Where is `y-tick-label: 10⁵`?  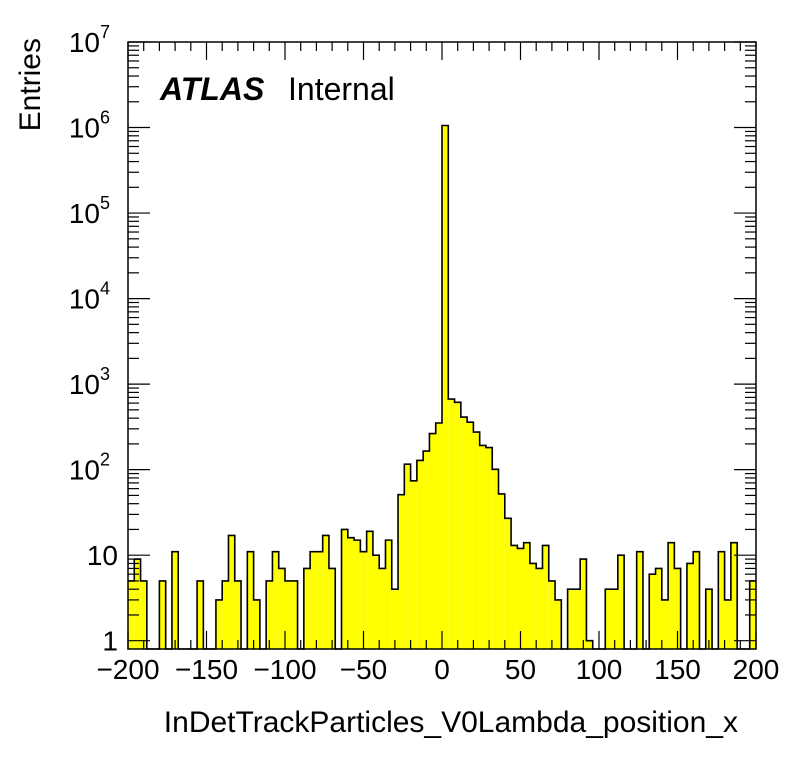
y-tick-label: 10⁵ is located at coordinates (89, 211).